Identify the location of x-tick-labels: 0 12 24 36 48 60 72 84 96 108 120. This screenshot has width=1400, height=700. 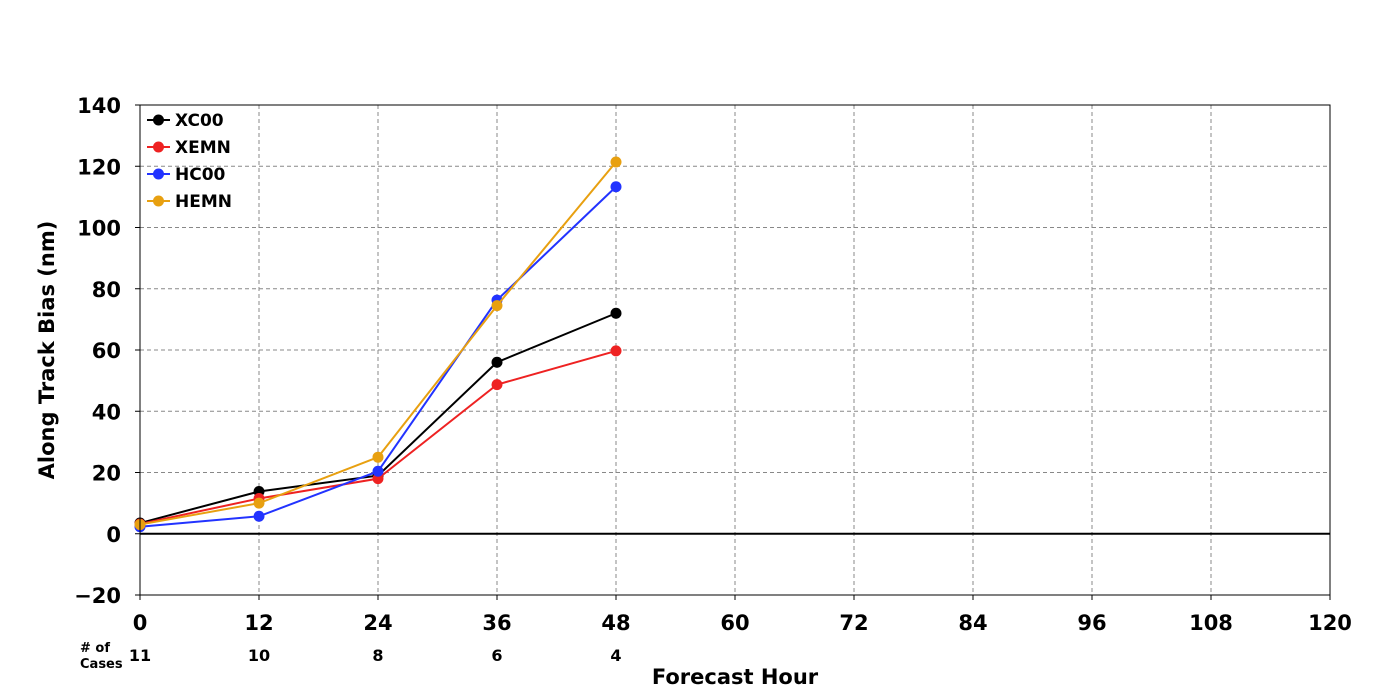
(742, 623).